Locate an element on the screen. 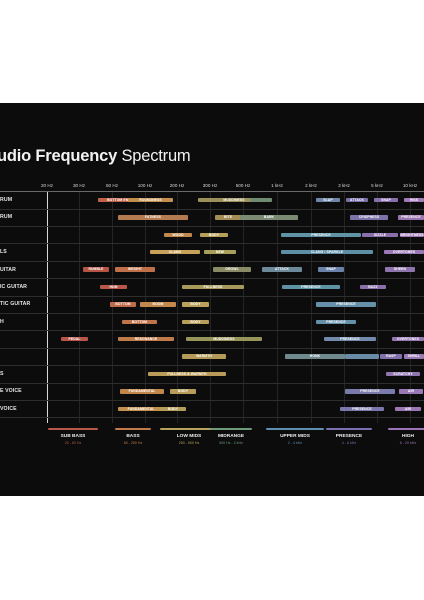 Image resolution: width=424 pixels, height=600 pixels. frequency-band: WOOD is located at coordinates (178, 235).